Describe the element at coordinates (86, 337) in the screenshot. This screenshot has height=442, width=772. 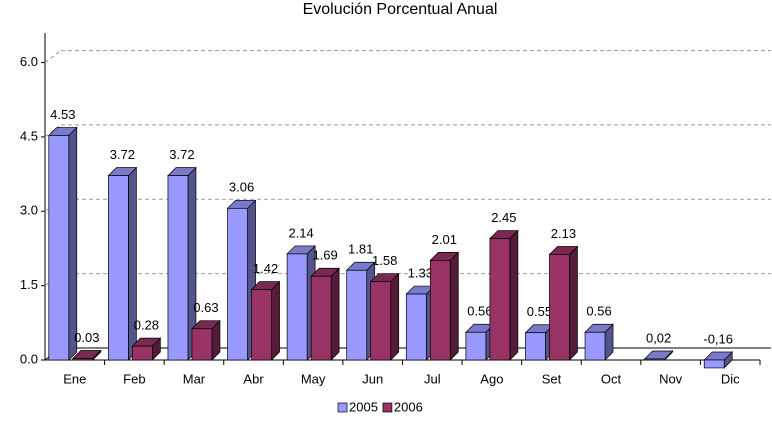
I see `data-label: 0.03` at that location.